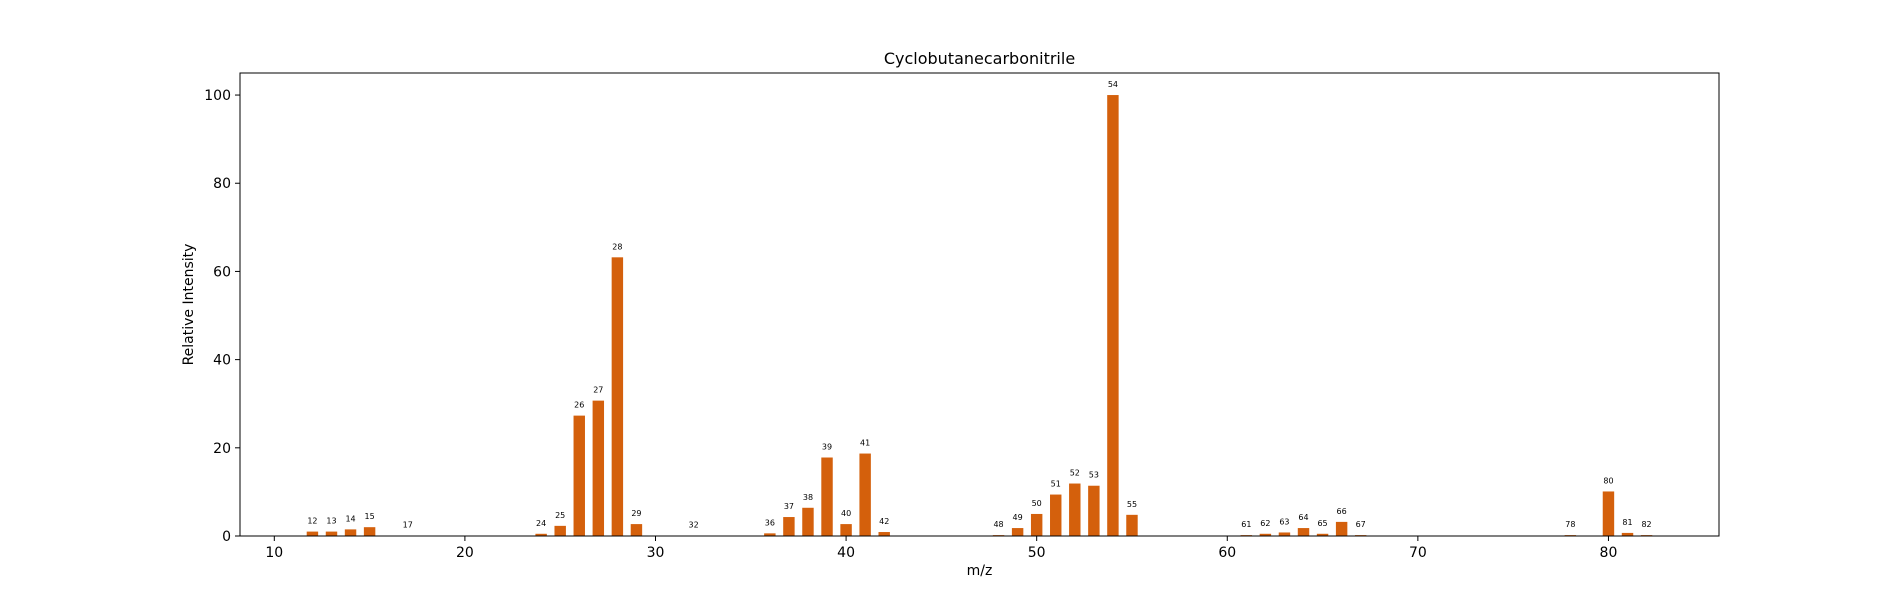 The width and height of the screenshot is (1900, 600). I want to click on bar-label-24: 24, so click(541, 523).